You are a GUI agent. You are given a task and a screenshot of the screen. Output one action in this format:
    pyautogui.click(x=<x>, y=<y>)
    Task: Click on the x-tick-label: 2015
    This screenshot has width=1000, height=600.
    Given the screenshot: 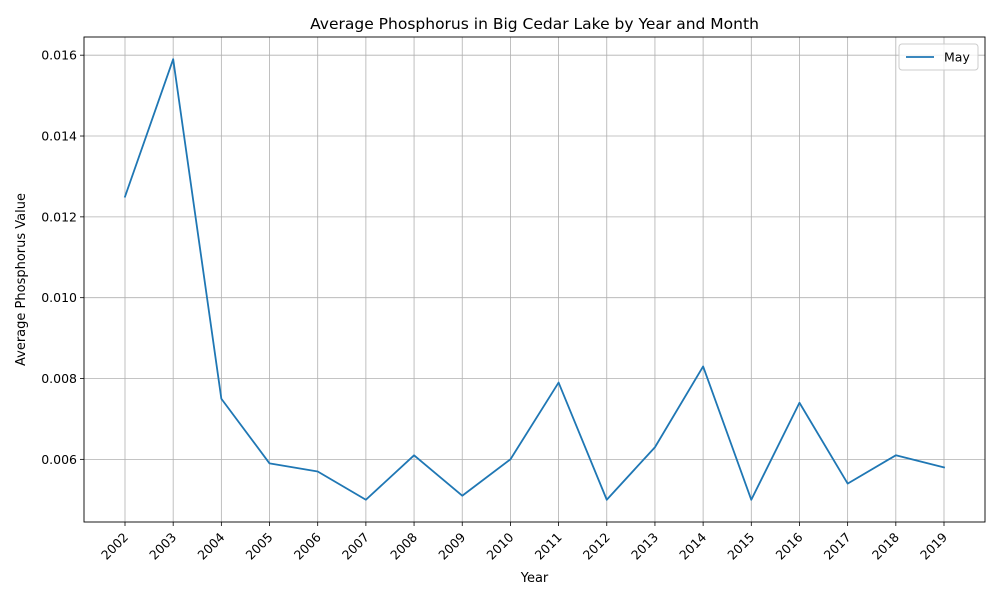 What is the action you would take?
    pyautogui.click(x=740, y=546)
    